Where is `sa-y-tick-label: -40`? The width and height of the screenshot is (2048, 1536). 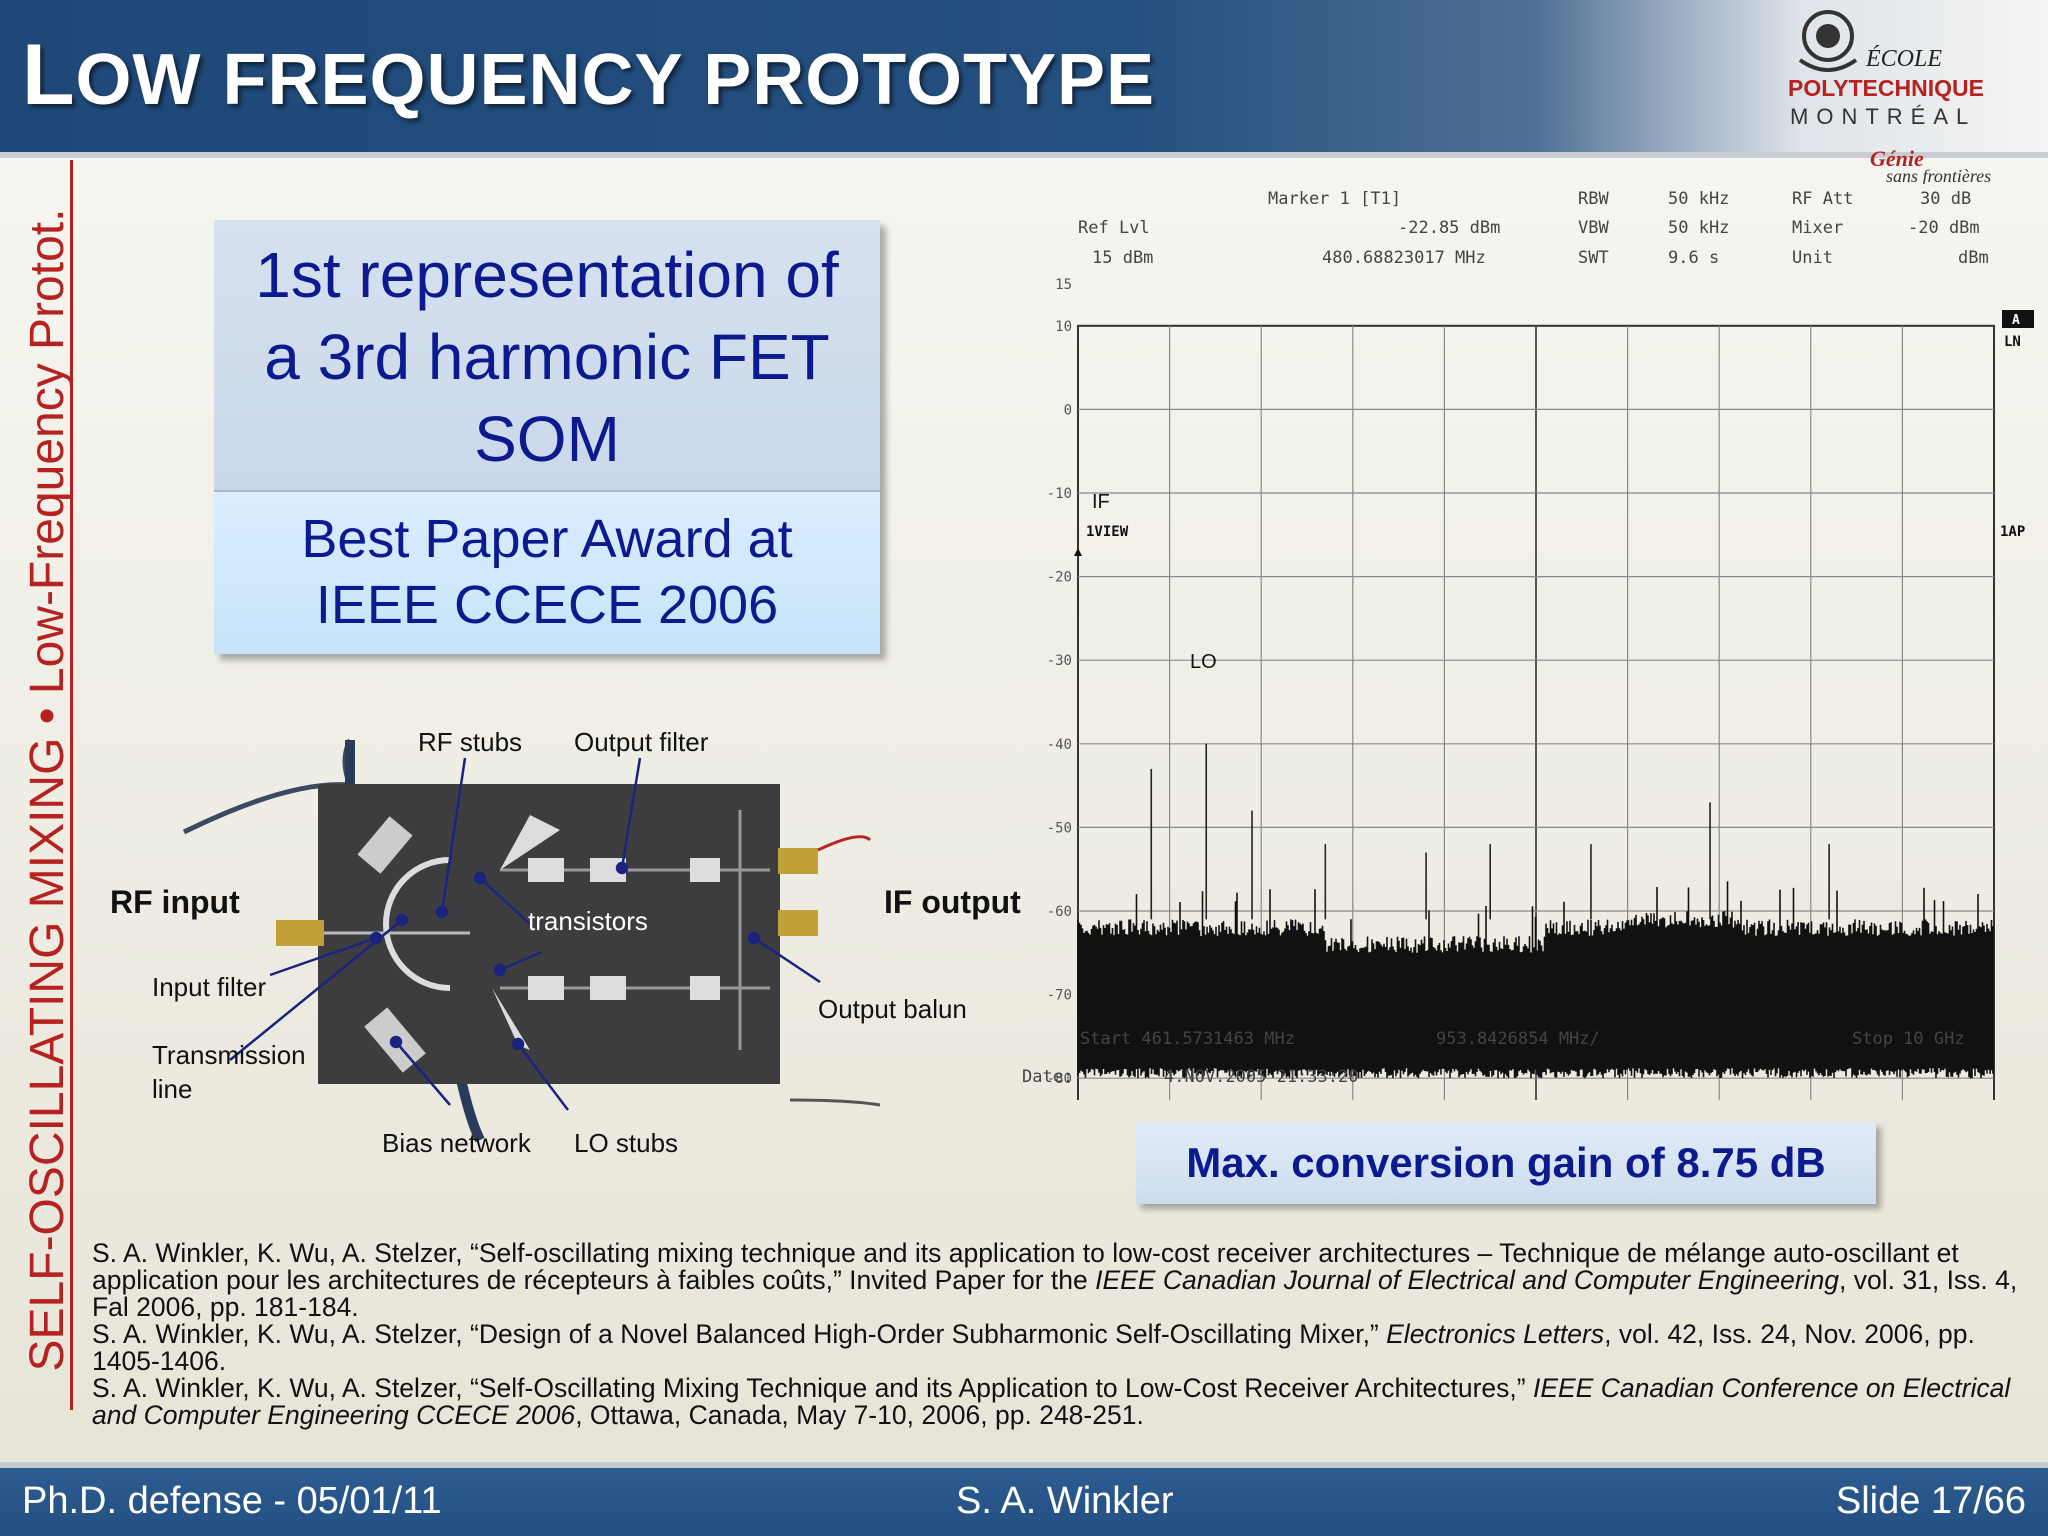 sa-y-tick-label: -40 is located at coordinates (1059, 745).